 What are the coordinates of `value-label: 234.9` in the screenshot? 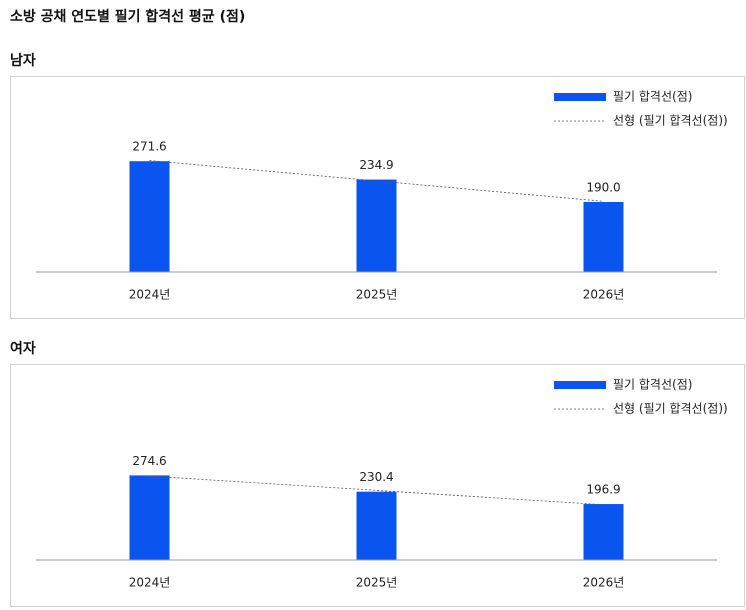 It's located at (376, 165).